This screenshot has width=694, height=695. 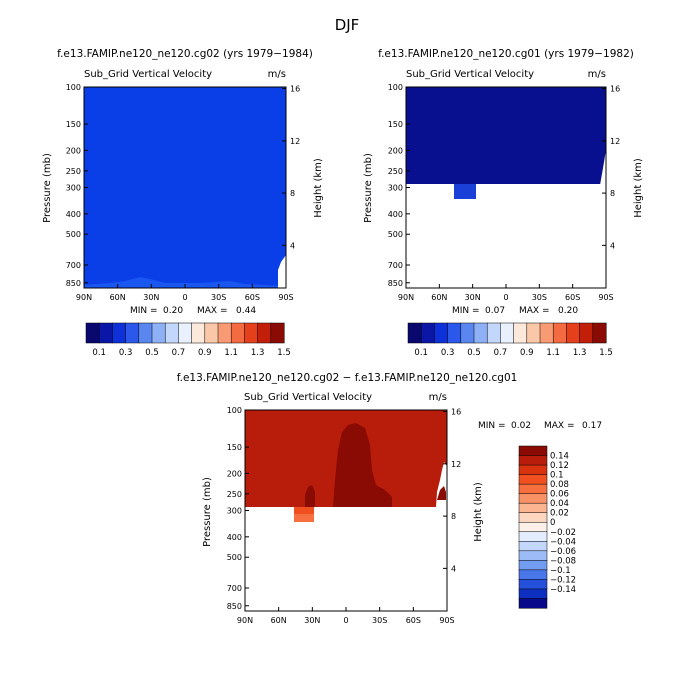 I want to click on panel-3-lower-patch-b, so click(x=304, y=518).